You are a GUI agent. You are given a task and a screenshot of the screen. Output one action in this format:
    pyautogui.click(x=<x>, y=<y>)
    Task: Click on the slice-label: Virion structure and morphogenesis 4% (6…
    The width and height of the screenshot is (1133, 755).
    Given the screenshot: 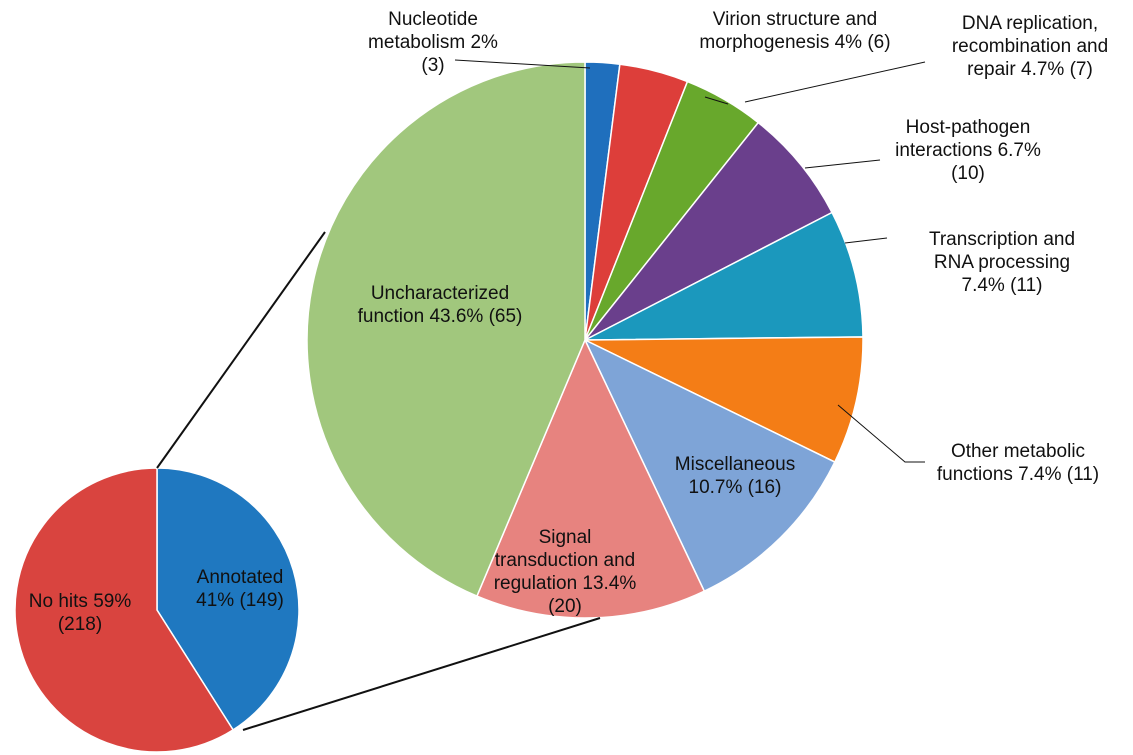 What is the action you would take?
    pyautogui.click(x=795, y=31)
    